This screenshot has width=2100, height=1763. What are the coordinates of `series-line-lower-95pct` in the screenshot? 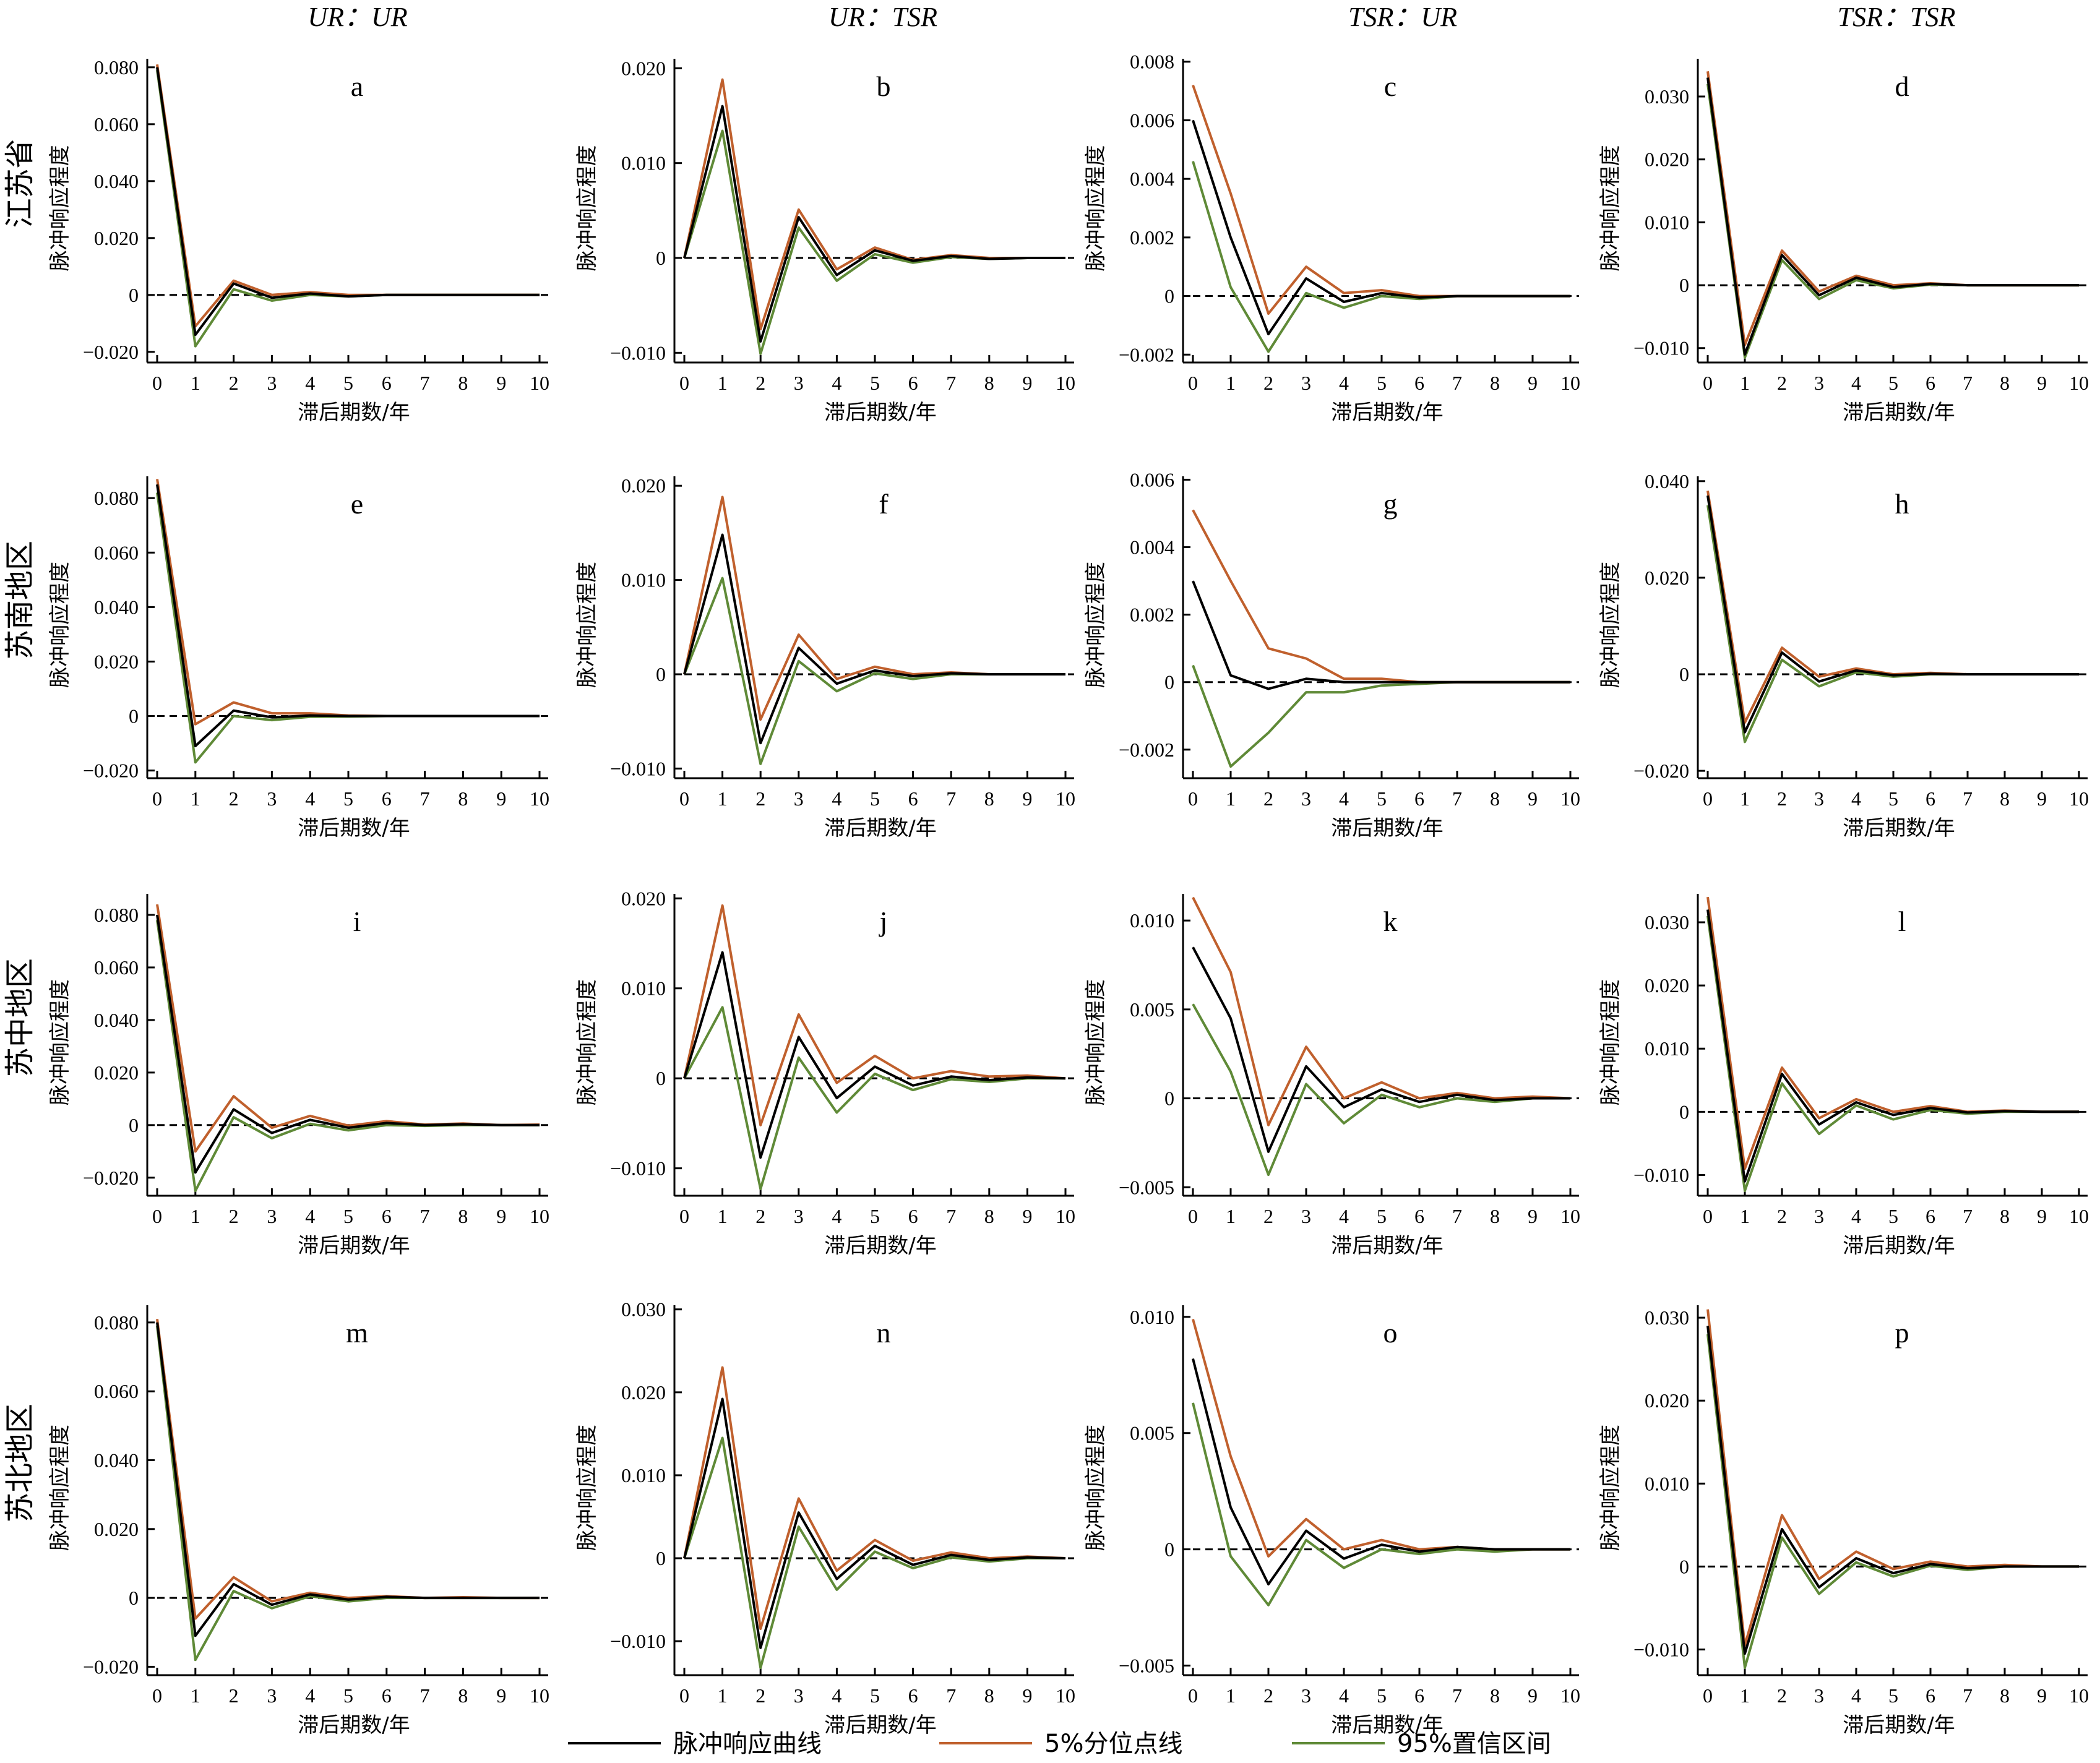 It's located at (874, 1552).